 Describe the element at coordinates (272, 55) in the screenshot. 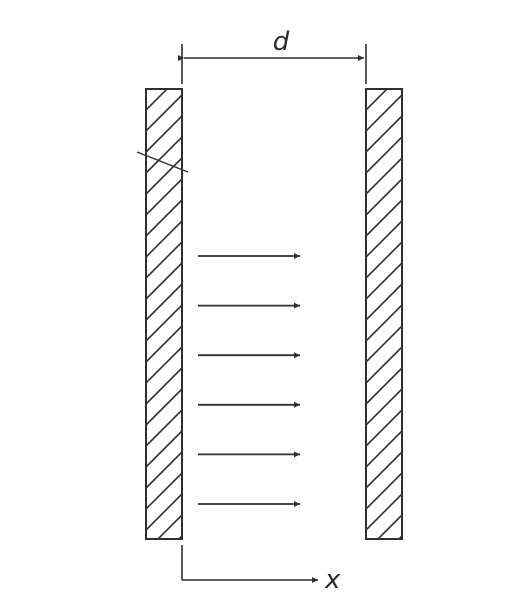

I see `gap-dimension: d` at that location.